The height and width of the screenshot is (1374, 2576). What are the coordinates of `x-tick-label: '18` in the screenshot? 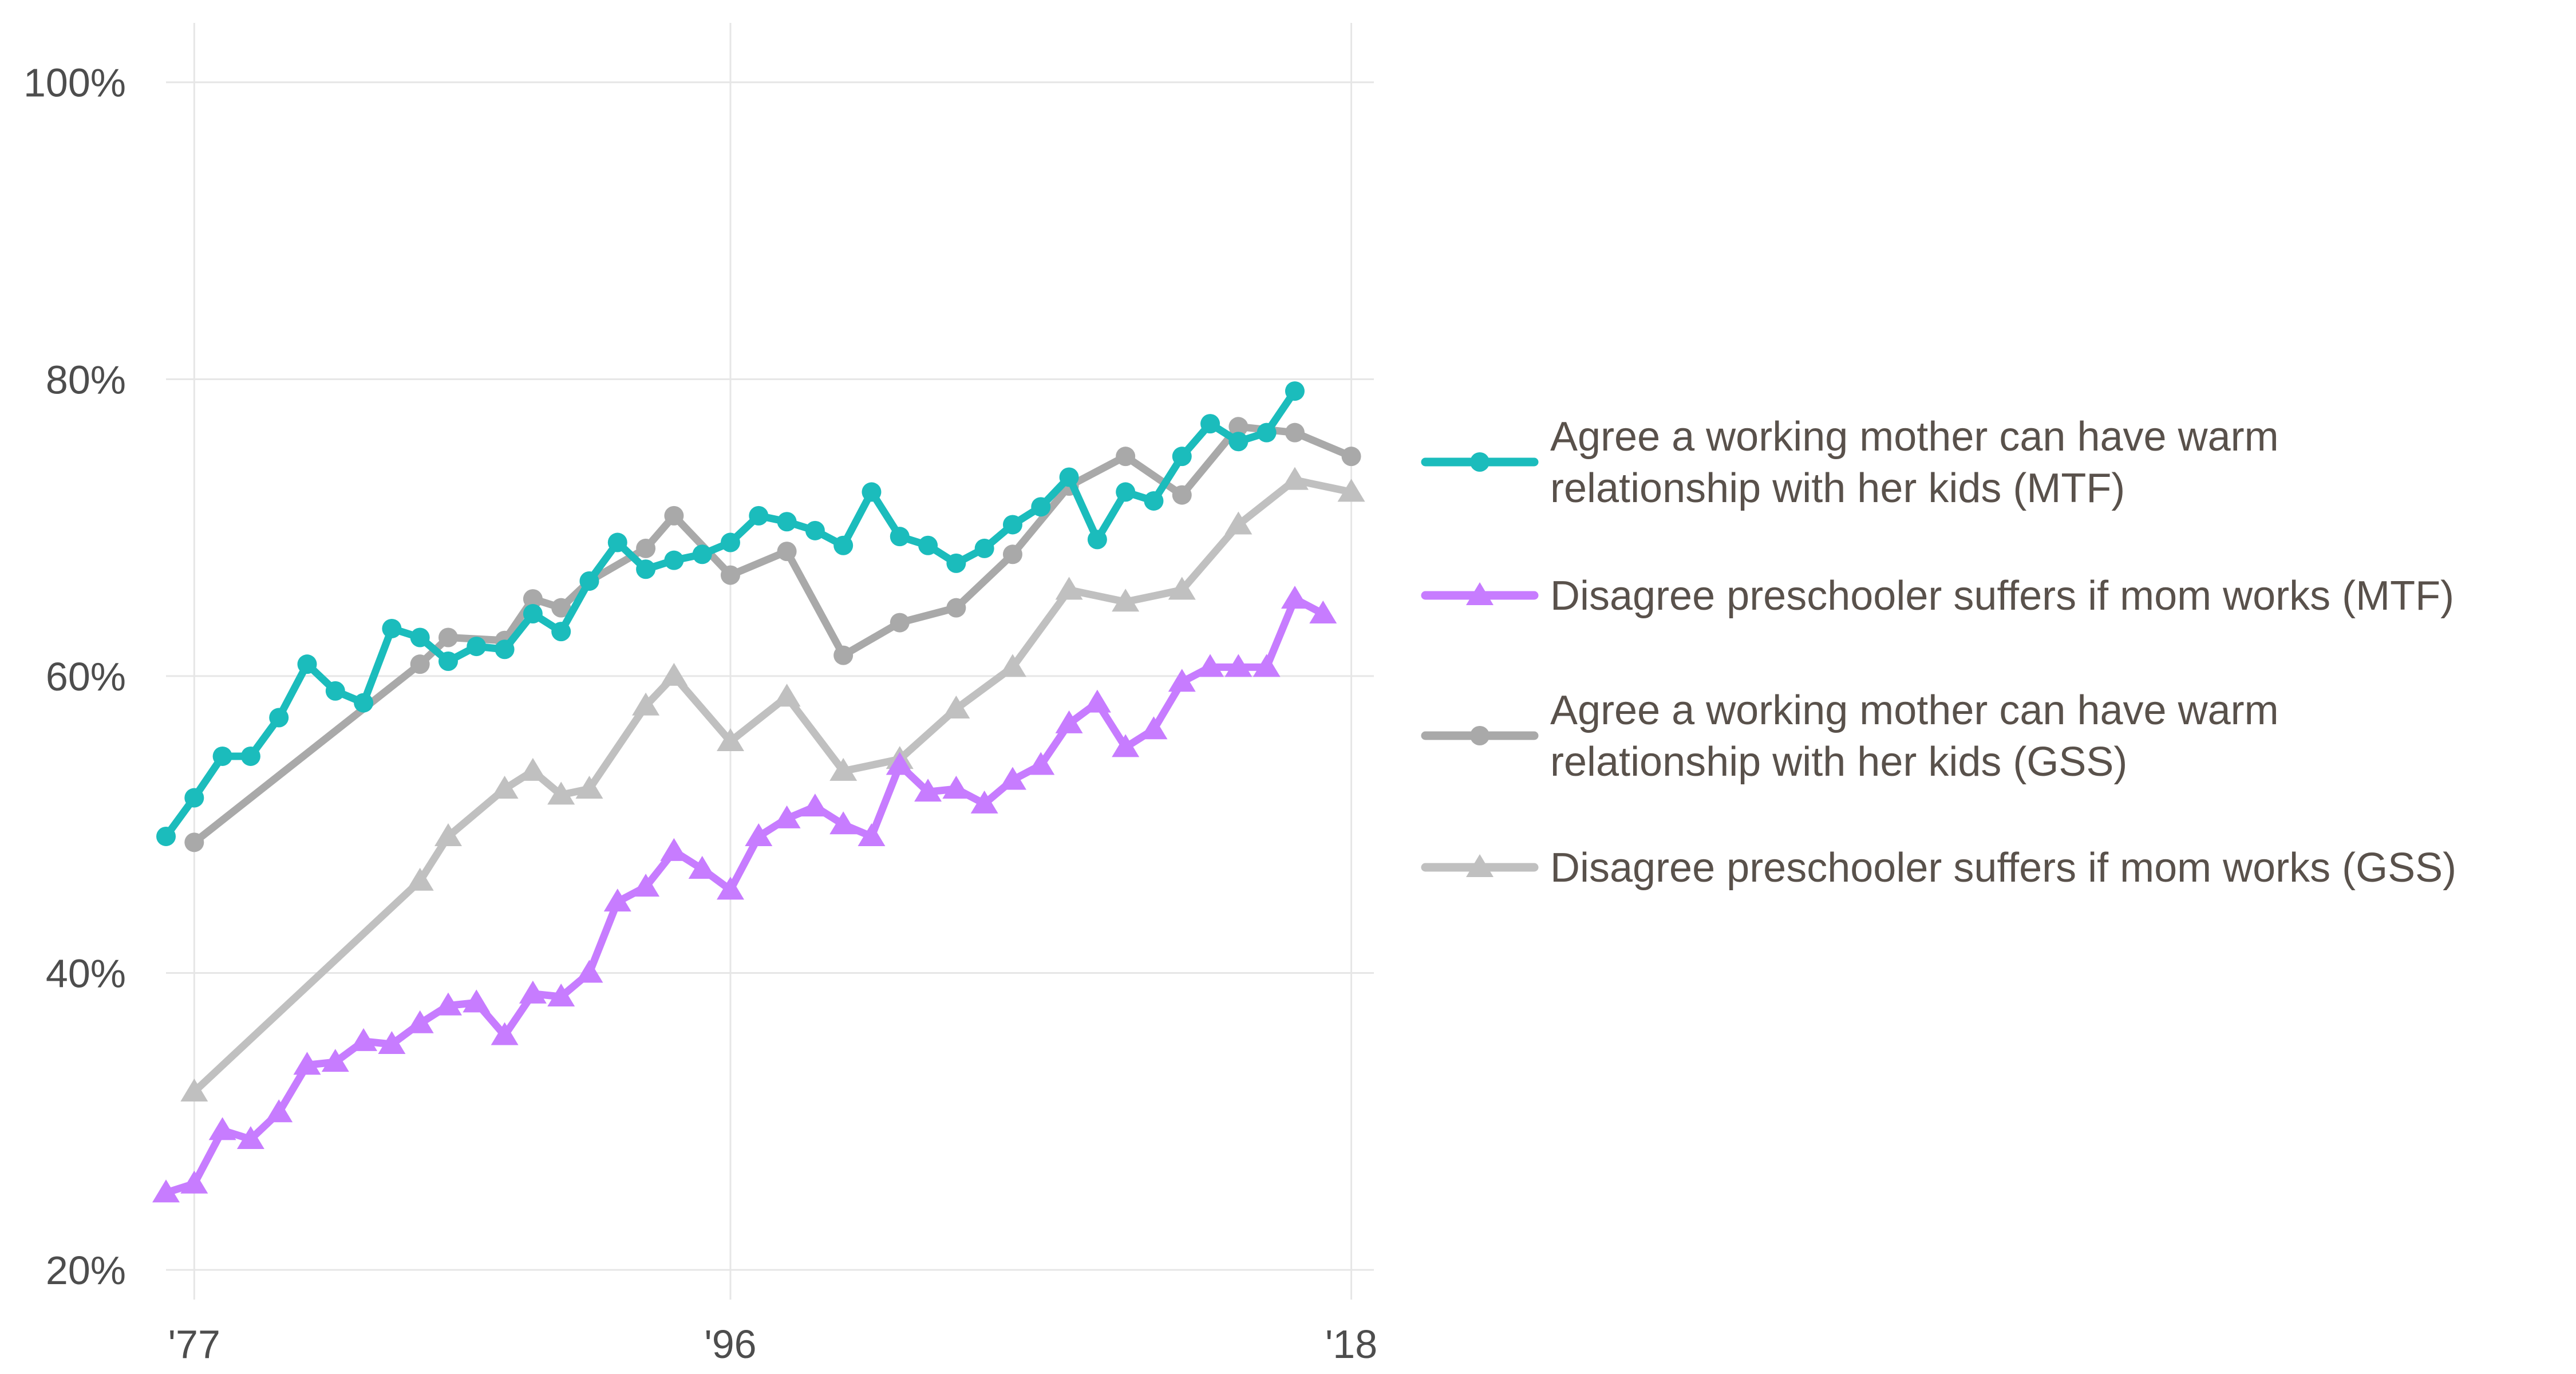 It's located at (1351, 1344).